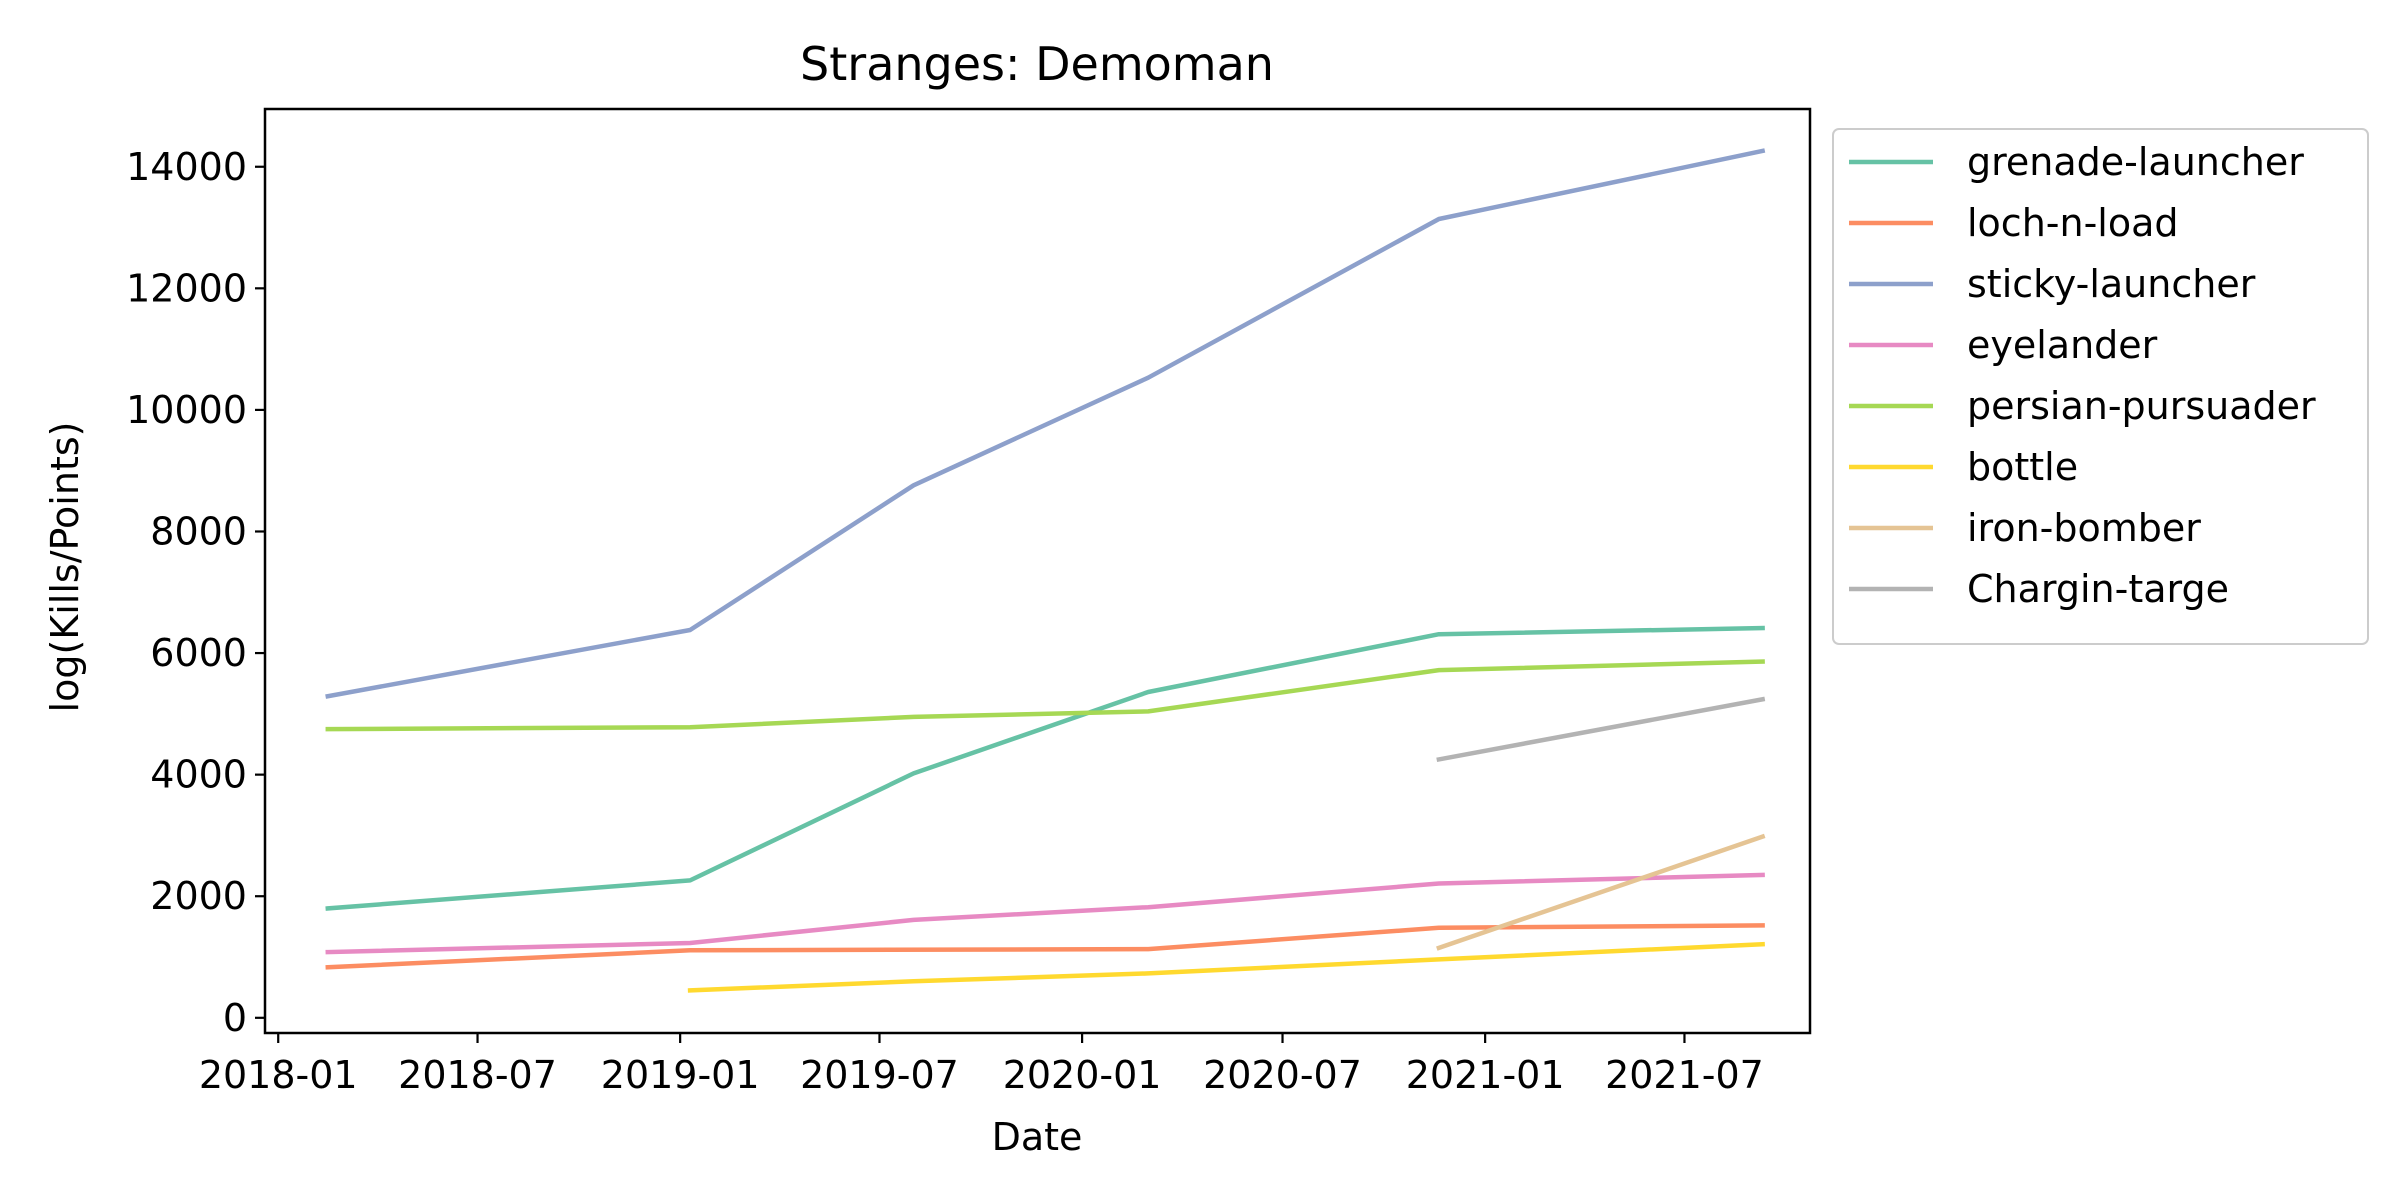 The image size is (2400, 1204). What do you see at coordinates (2022, 467) in the screenshot?
I see `legend-label-bottle: bottle` at bounding box center [2022, 467].